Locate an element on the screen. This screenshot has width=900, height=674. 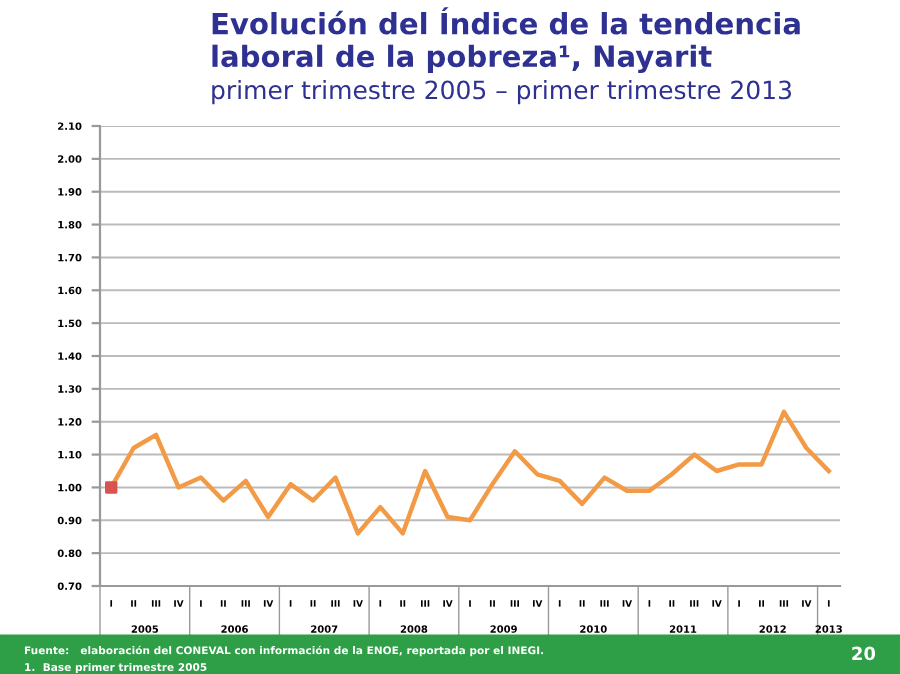
chart-title: Evolución del Índice de la tendencia laboral de la pobreza¹, Nayarit is located at coordinates (506, 40).